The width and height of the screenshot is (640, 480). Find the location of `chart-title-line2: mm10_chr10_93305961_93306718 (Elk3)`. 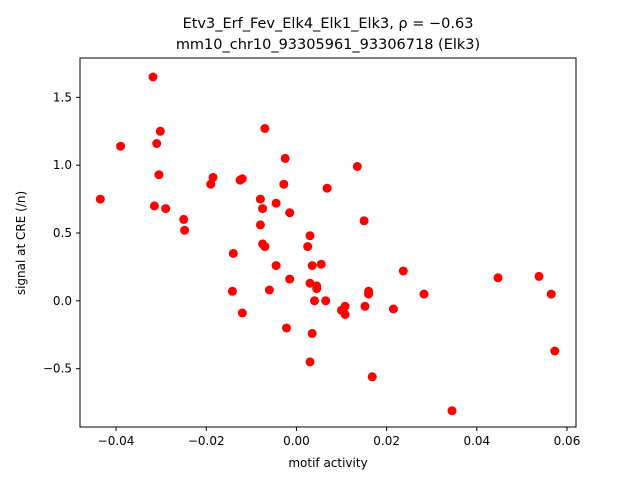

chart-title-line2: mm10_chr10_93305961_93306718 (Elk3) is located at coordinates (328, 45).